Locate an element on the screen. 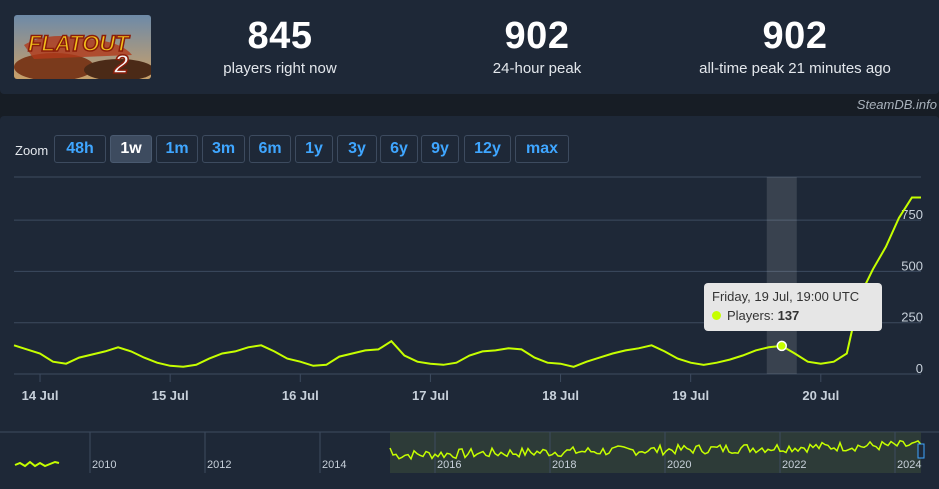 The image size is (939, 489). zoom-1m-button: 1m is located at coordinates (177, 149).